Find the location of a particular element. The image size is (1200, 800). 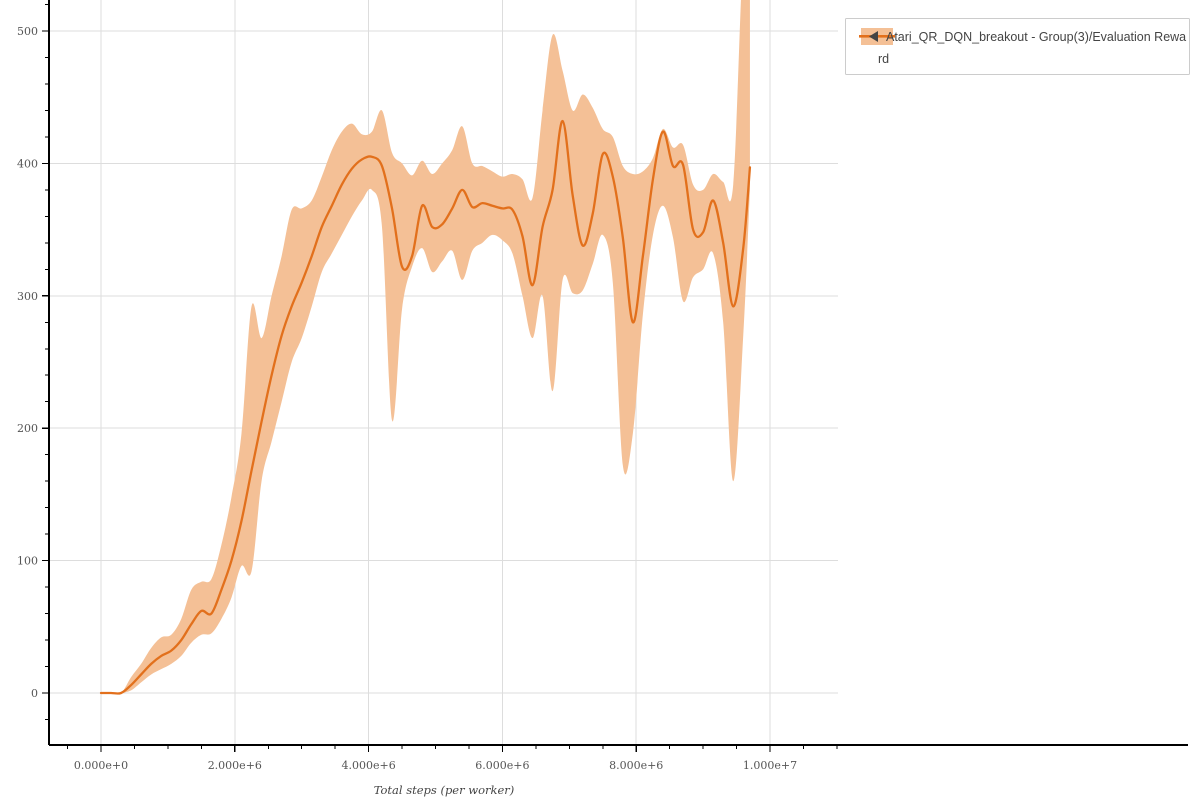

y-tick-label: 200 is located at coordinates (27, 428).